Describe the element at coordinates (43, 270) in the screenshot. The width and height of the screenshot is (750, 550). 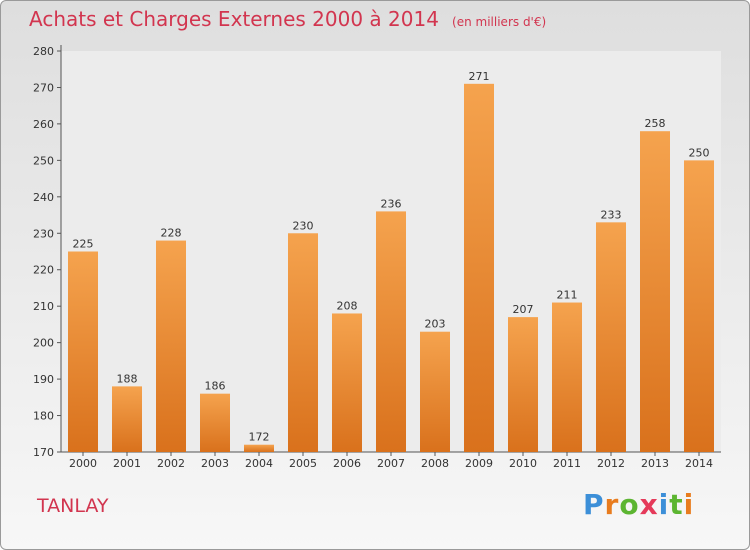
I see `y-tick-label: 220` at that location.